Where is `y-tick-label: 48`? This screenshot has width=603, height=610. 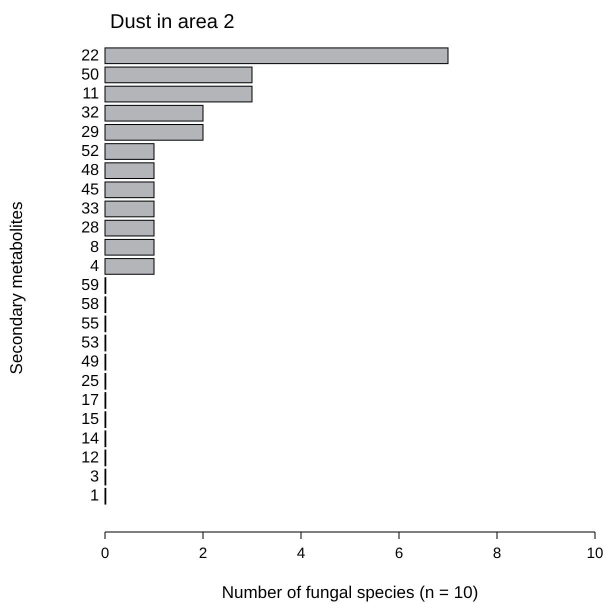
y-tick-label: 48 is located at coordinates (90, 171).